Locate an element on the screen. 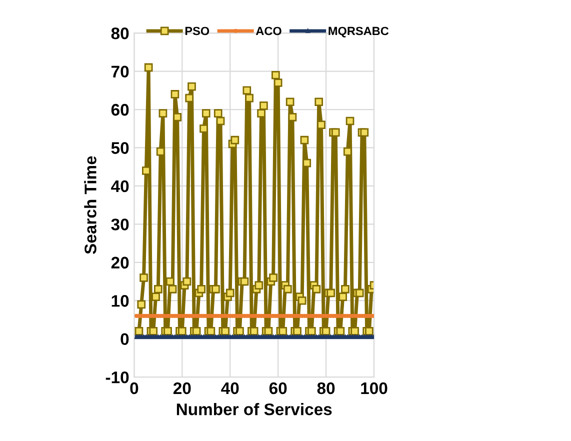 This screenshot has width=571, height=441. x-tick-label: 100 is located at coordinates (374, 388).